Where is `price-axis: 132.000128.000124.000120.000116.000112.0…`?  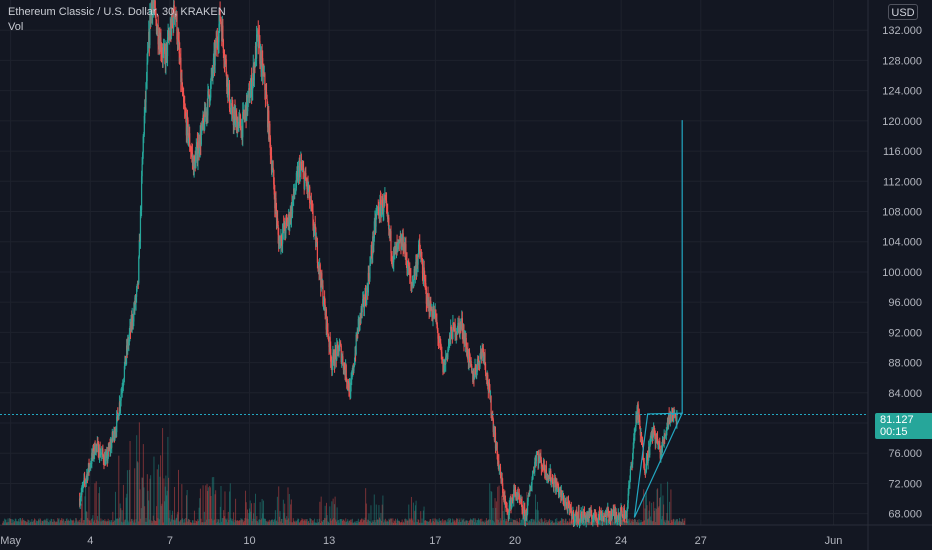 price-axis: 132.000128.000124.000120.000116.000112.0… is located at coordinates (902, 272).